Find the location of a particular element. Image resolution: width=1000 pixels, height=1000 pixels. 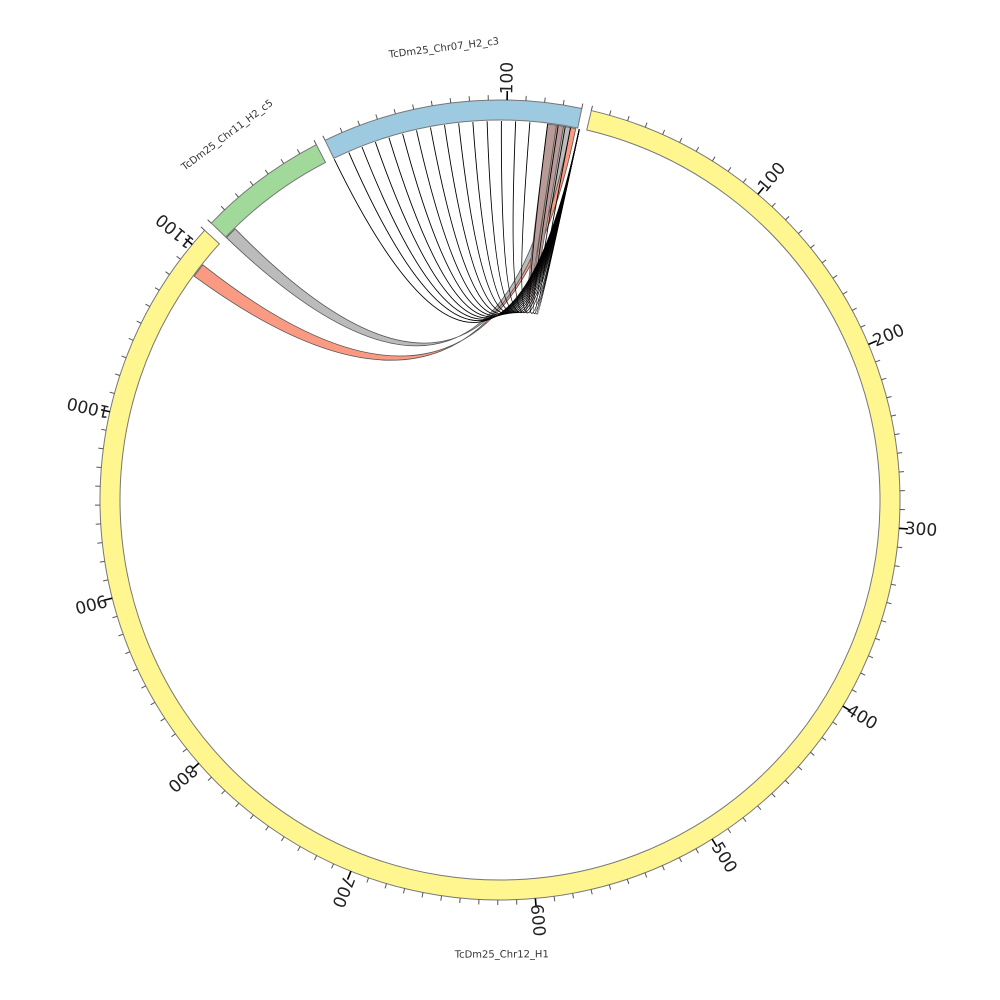

link-line is located at coordinates (558, 221).